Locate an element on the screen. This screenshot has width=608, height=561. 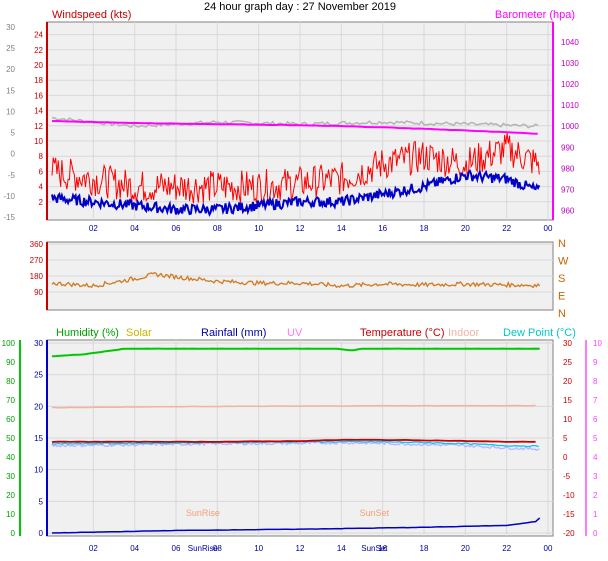
y-tick-label-baro: 970 is located at coordinates (568, 190).